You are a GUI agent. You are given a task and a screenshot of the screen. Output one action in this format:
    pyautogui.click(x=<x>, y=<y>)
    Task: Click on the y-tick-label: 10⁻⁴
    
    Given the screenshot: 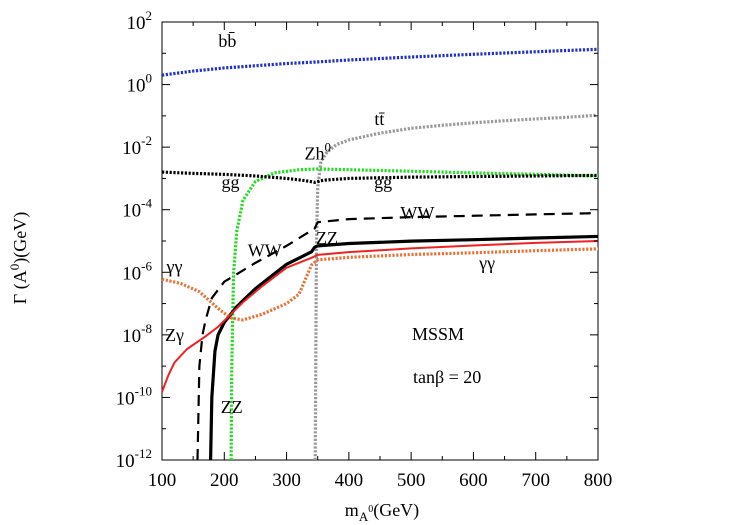 What is the action you would take?
    pyautogui.click(x=137, y=209)
    